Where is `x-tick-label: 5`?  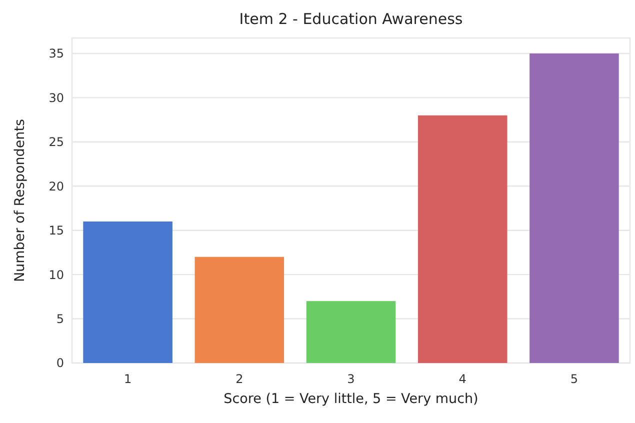 x-tick-label: 5 is located at coordinates (574, 379).